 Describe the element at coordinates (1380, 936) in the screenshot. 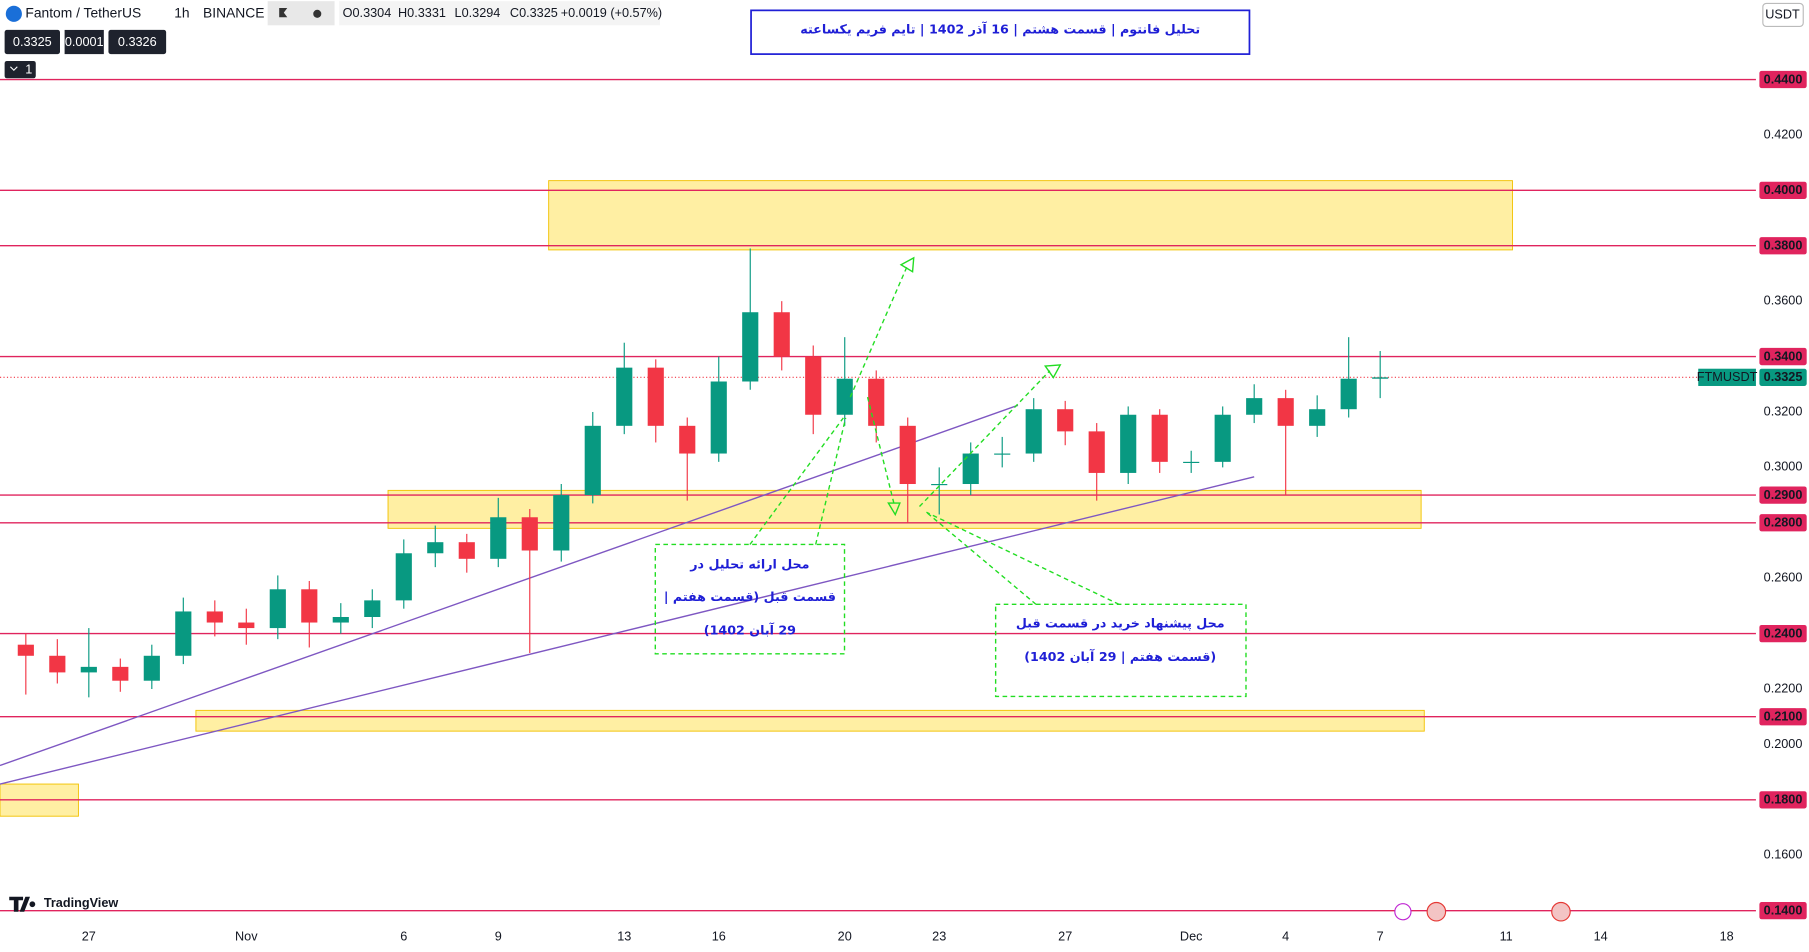

I see `x-tick-label: 7` at that location.